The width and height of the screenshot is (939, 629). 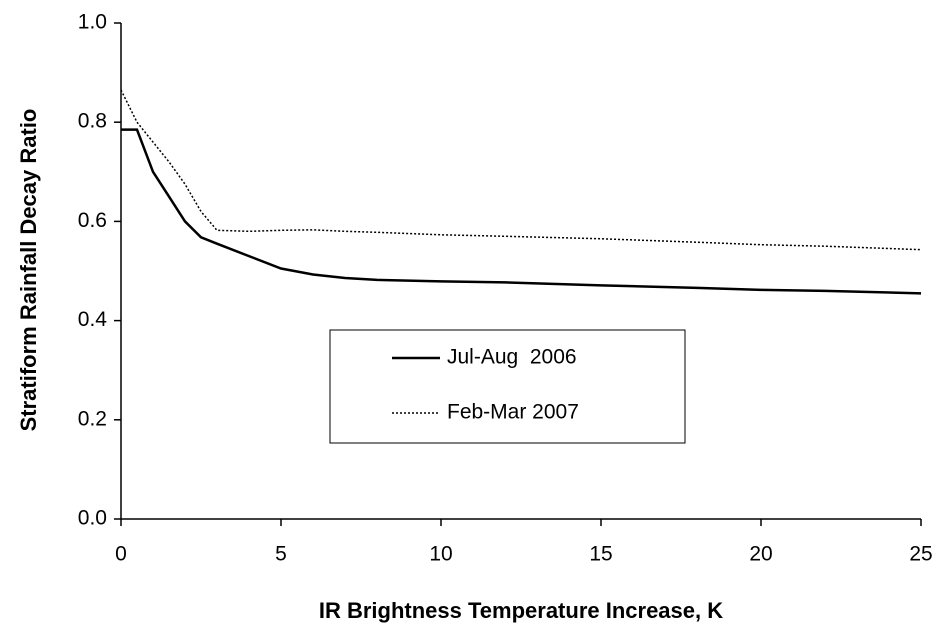 I want to click on x-axis-title: IR Brightness Temperature Increase, K, so click(x=521, y=610).